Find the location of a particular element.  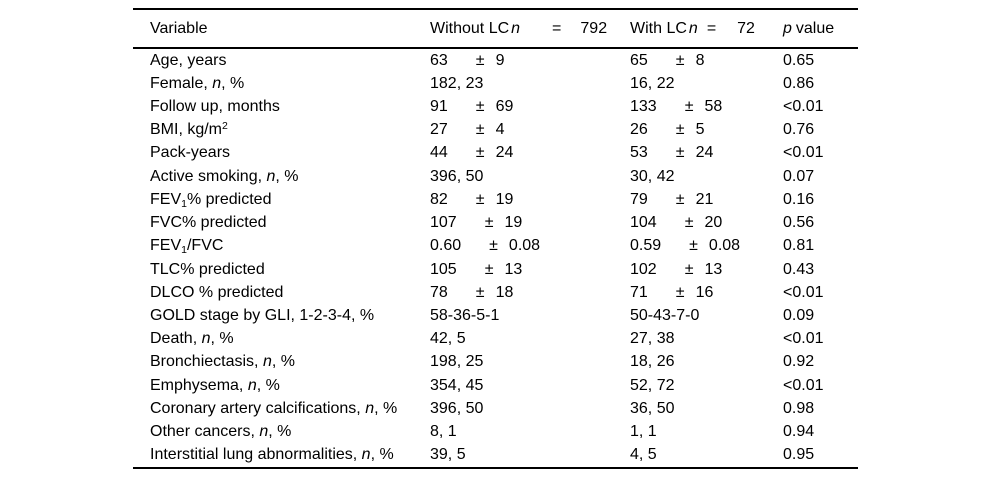

variable-label-segment: Emphysema, is located at coordinates (199, 385).